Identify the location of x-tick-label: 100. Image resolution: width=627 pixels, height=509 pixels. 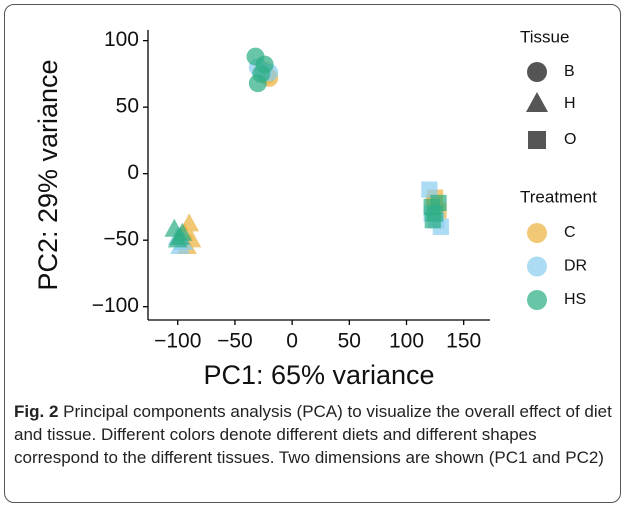
(406, 341).